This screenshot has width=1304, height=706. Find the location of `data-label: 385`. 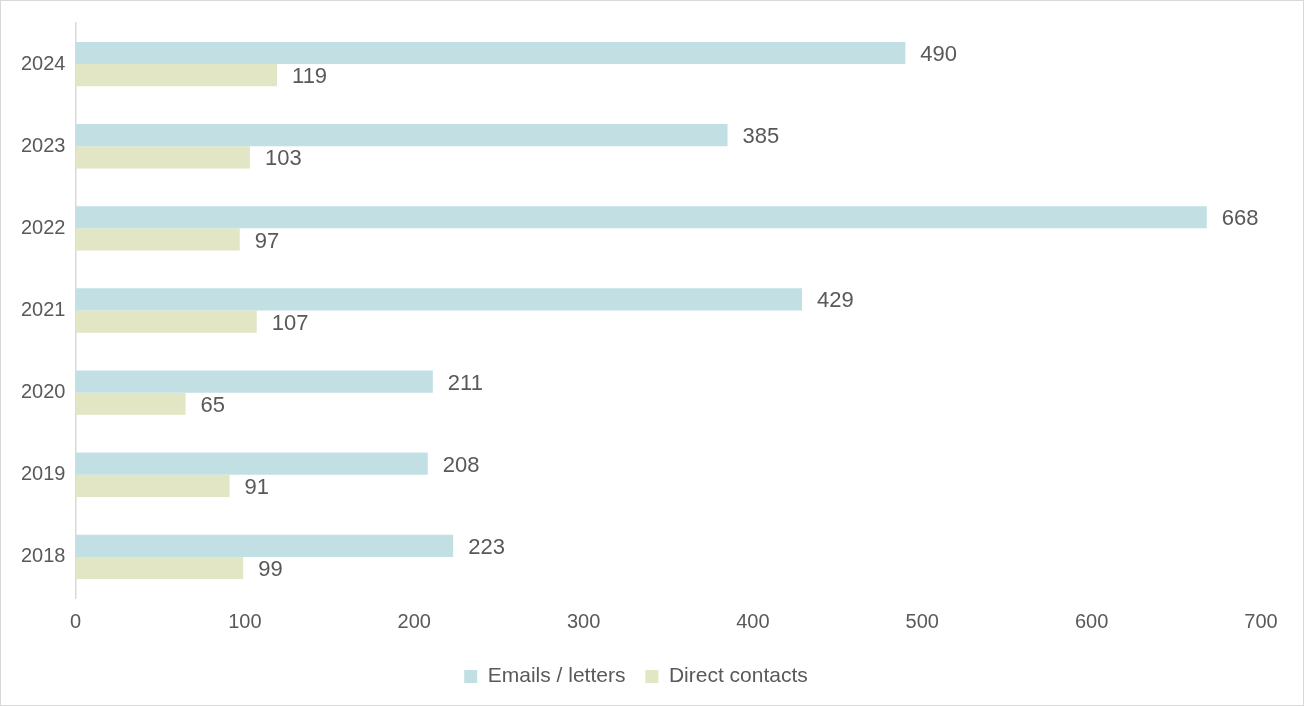

data-label: 385 is located at coordinates (761, 136).